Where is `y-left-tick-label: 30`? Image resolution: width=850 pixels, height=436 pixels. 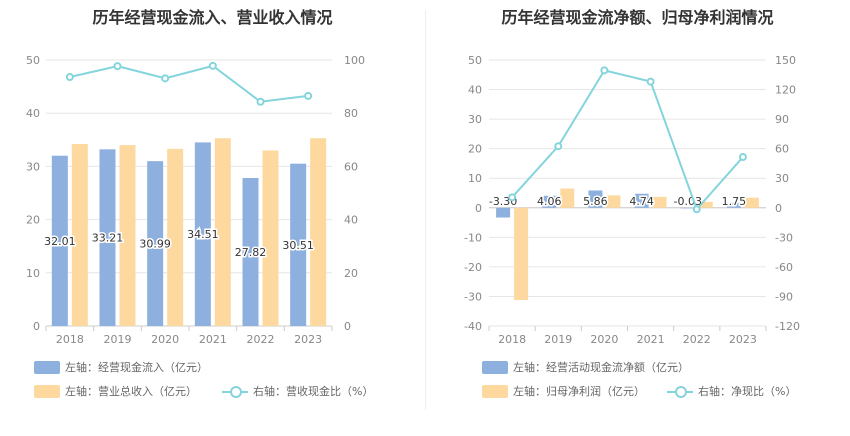 y-left-tick-label: 30 is located at coordinates (33, 166).